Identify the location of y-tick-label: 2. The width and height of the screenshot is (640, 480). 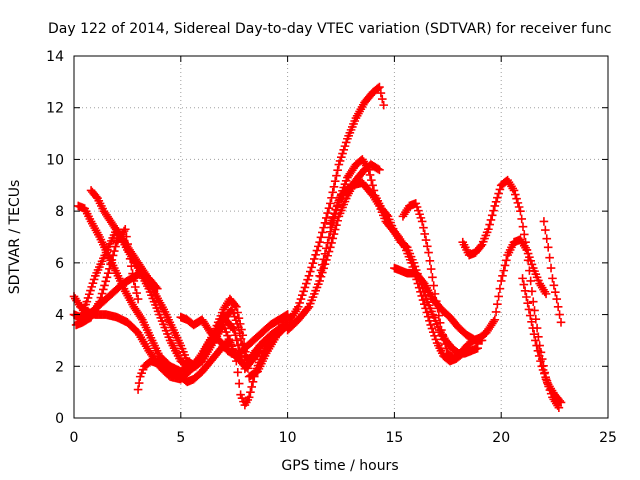
(59, 367).